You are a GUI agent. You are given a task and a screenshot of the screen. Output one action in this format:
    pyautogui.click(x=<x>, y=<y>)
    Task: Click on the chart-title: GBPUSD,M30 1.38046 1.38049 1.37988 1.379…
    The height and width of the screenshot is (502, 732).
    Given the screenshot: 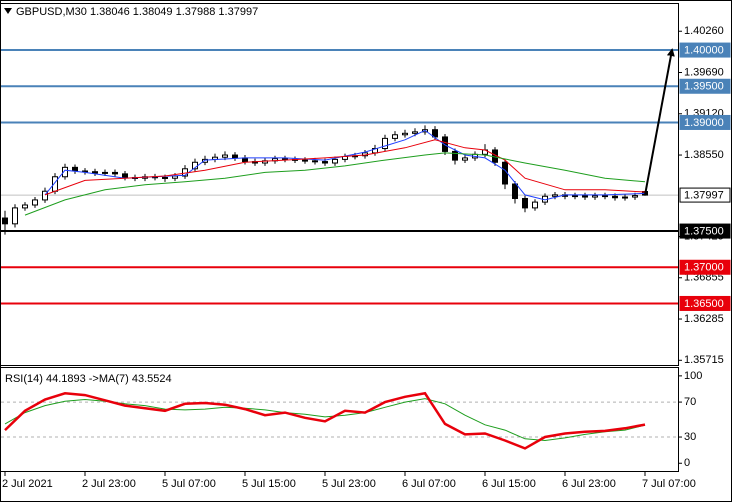 What is the action you would take?
    pyautogui.click(x=137, y=12)
    